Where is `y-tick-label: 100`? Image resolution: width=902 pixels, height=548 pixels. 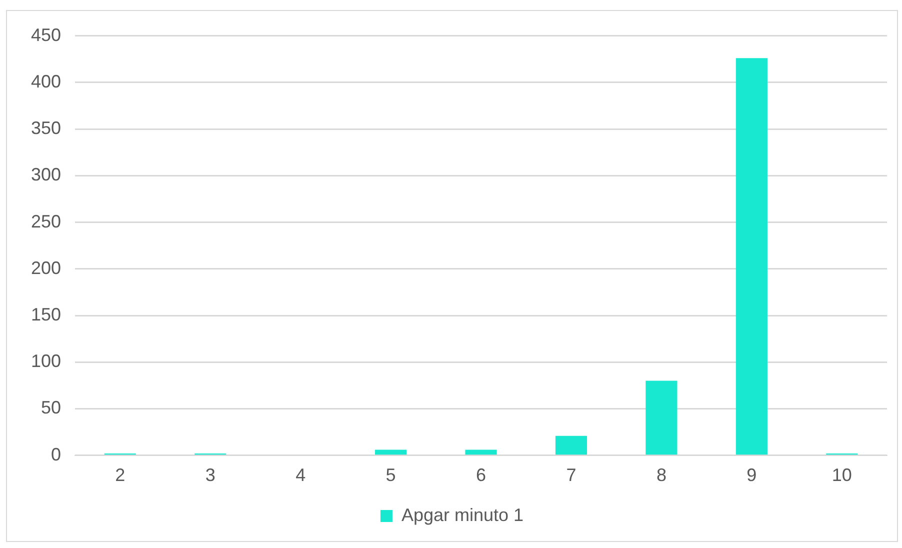 y-tick-label: 100 is located at coordinates (46, 361).